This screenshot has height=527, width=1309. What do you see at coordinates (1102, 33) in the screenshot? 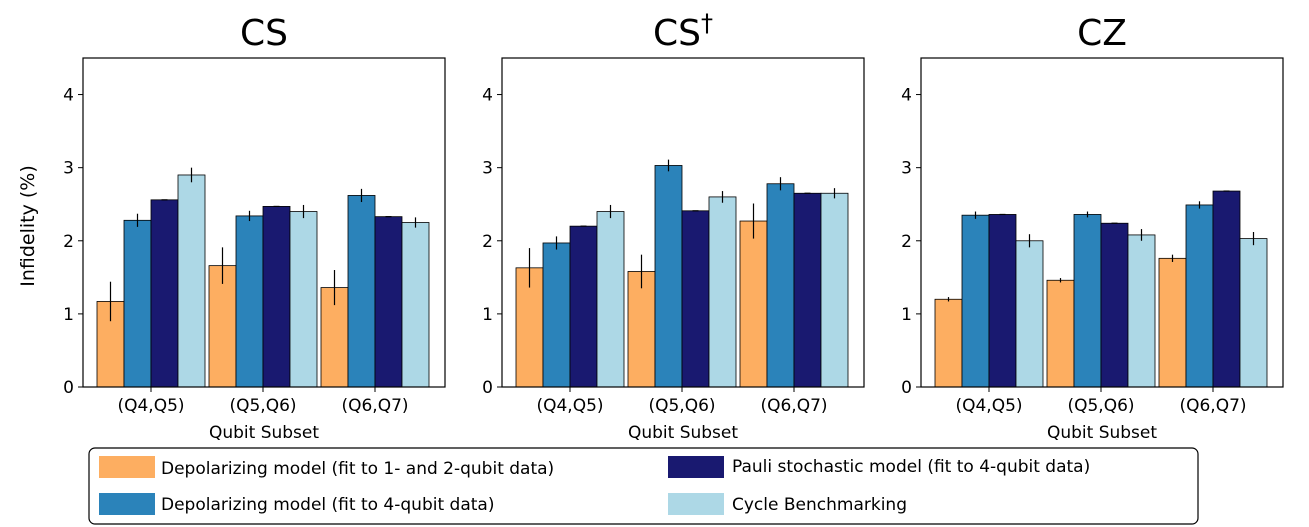
I see `panel-title: CZ` at bounding box center [1102, 33].